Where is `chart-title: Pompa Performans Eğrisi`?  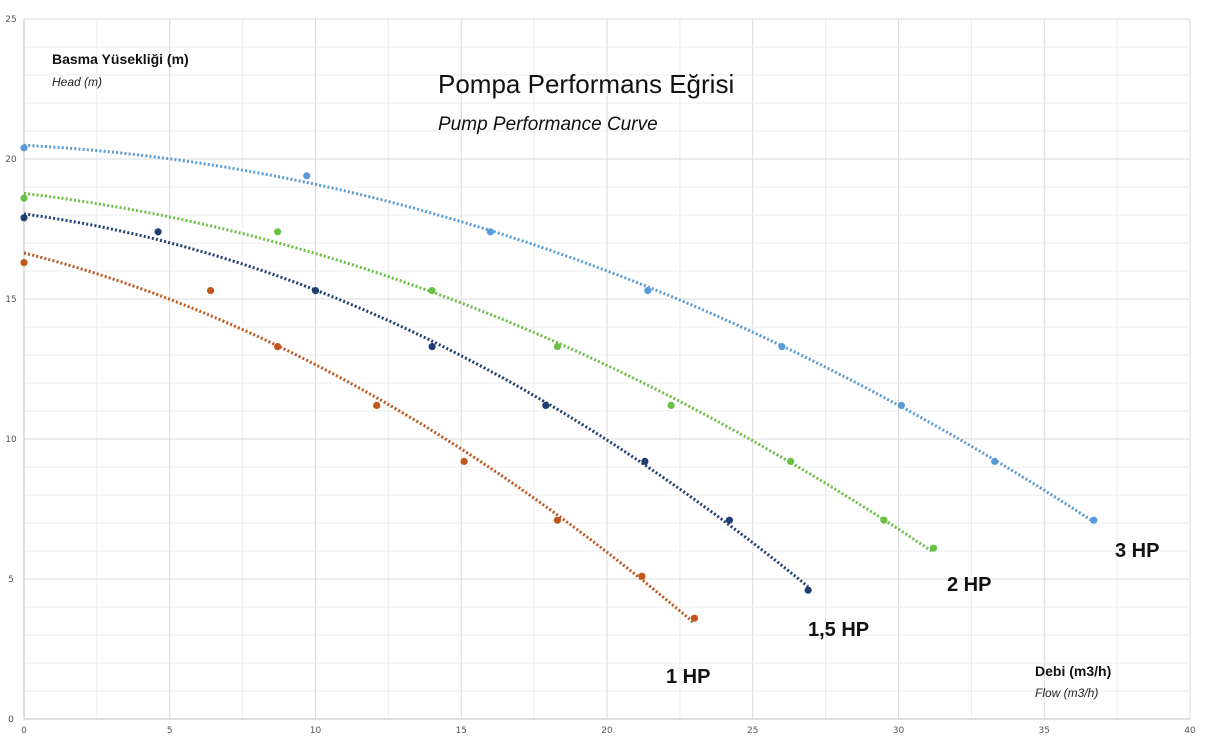 chart-title: Pompa Performans Eğrisi is located at coordinates (586, 84).